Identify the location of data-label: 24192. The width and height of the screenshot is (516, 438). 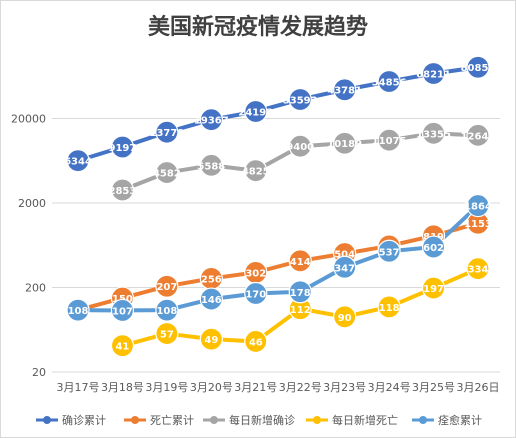
(255, 113).